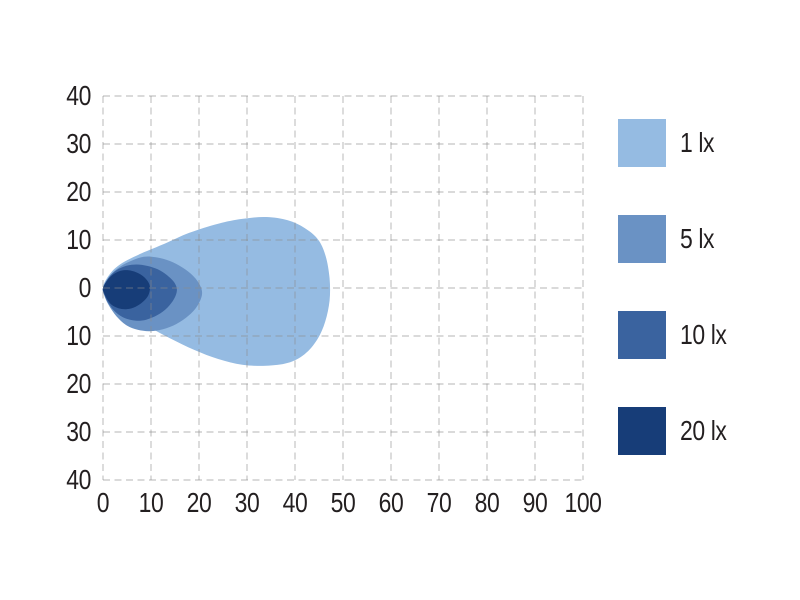 The height and width of the screenshot is (600, 800). I want to click on x-tick-label: 0, so click(103, 502).